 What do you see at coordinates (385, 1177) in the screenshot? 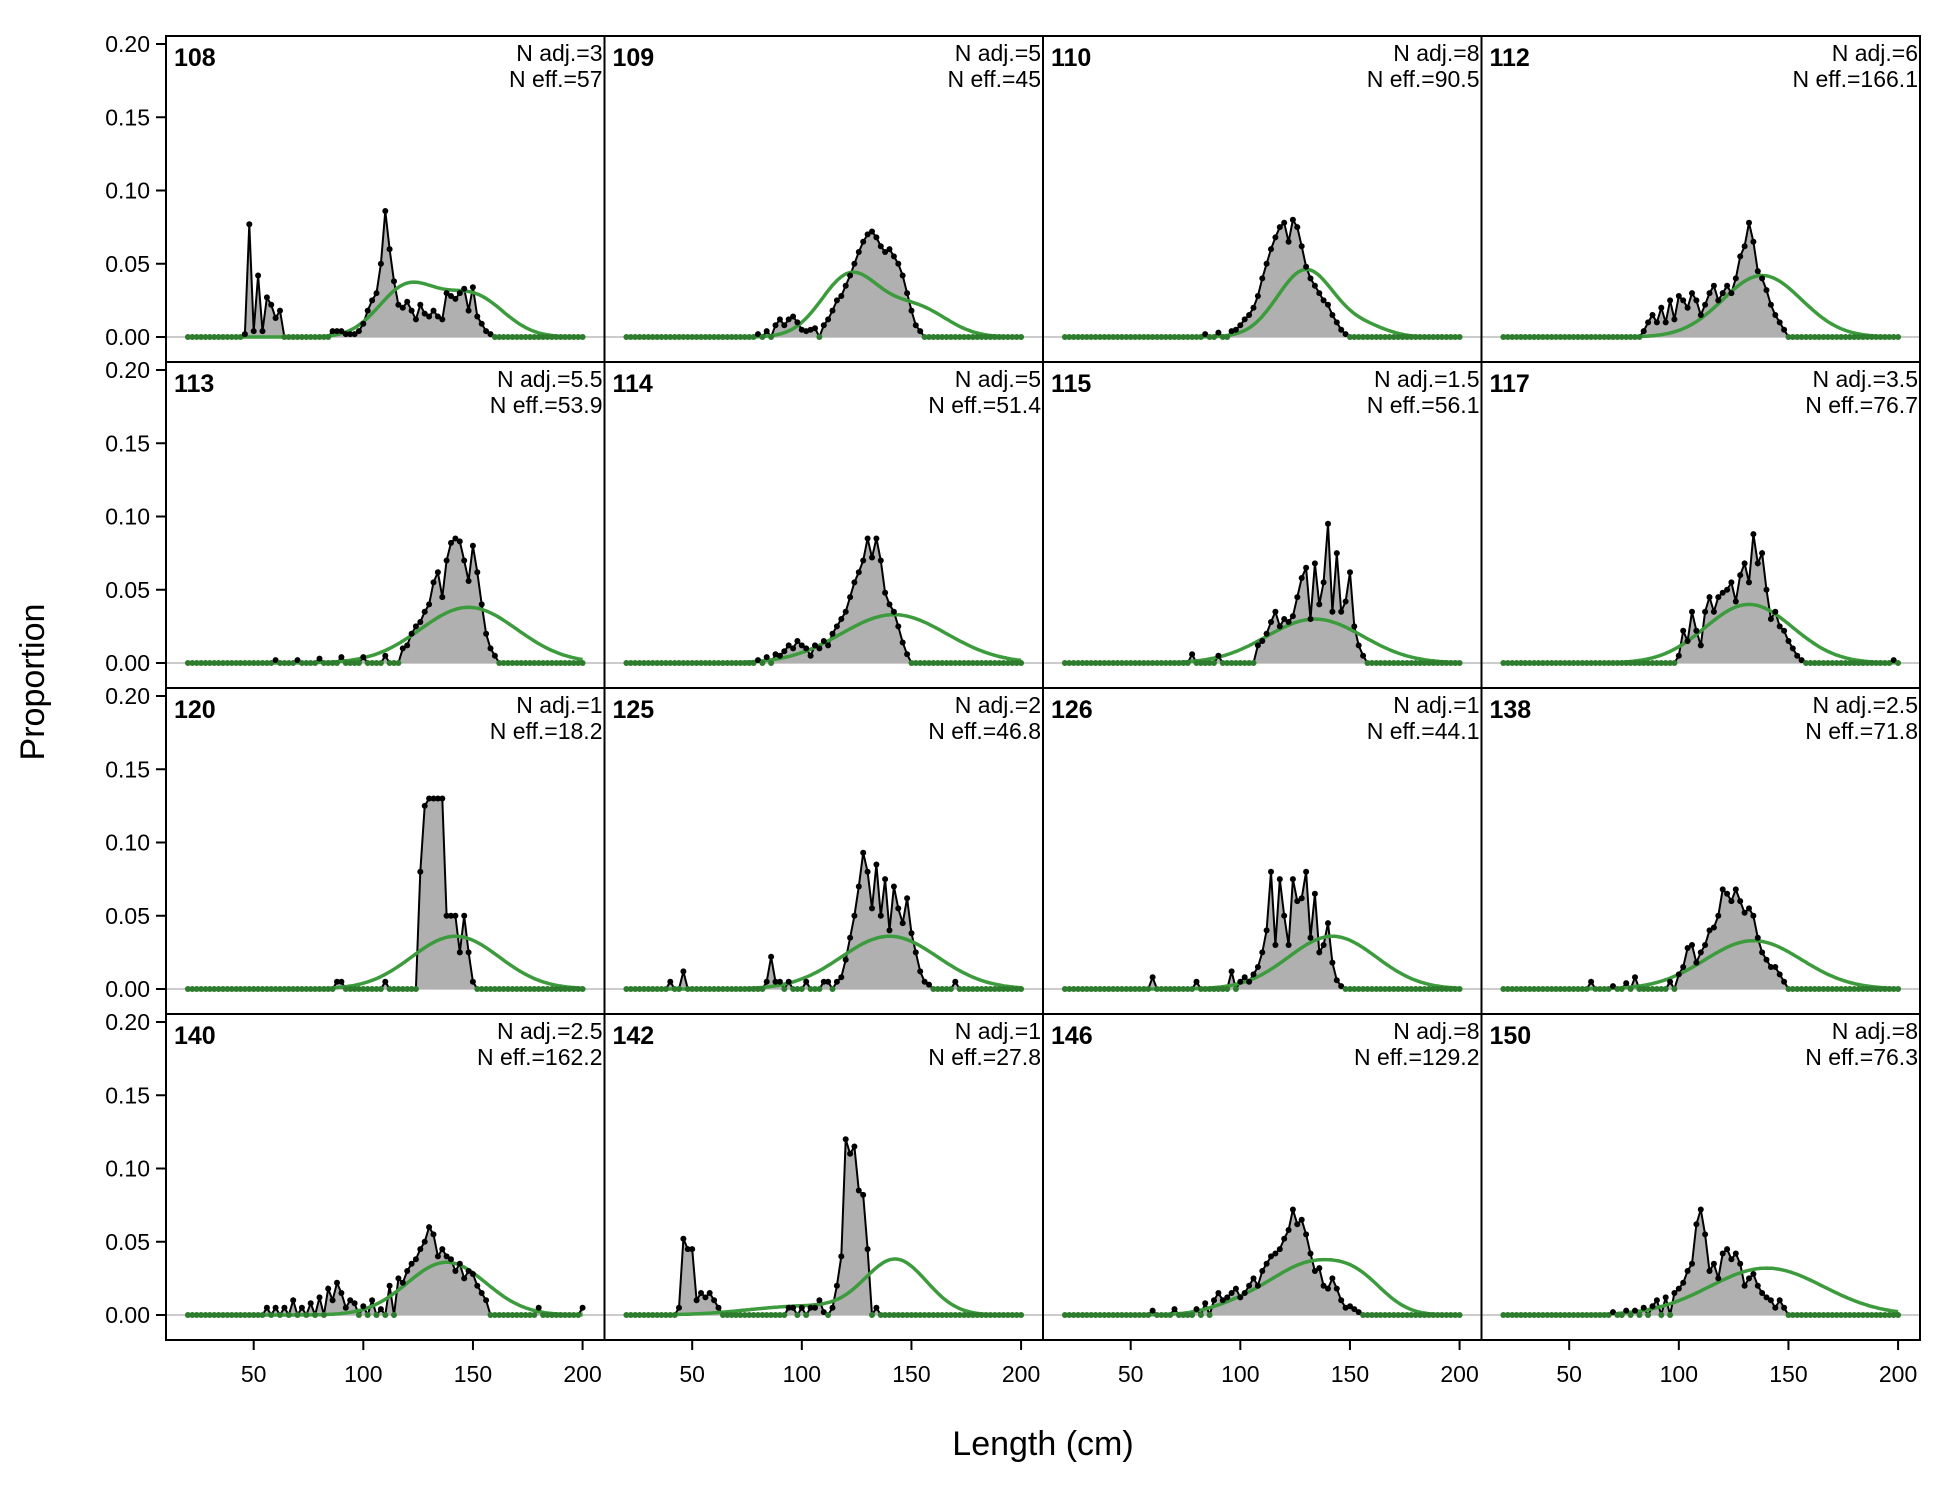
I see `panel-140: 140 N adj.=2.5N eff.=162.2` at bounding box center [385, 1177].